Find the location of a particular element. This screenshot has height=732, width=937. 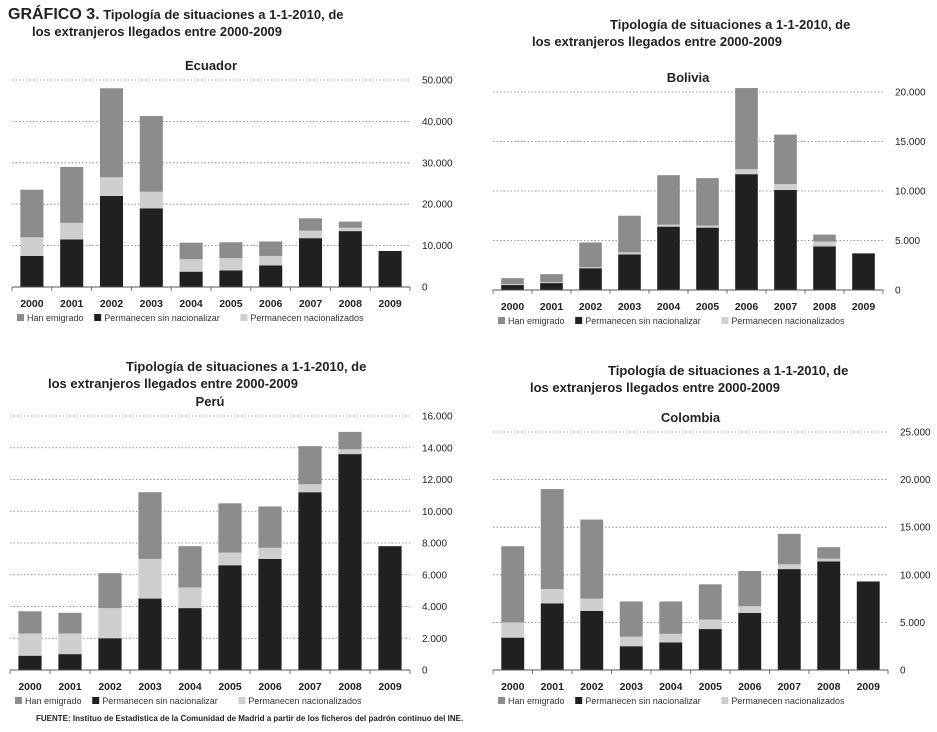

bolivia-xtick-label: 2009 is located at coordinates (864, 307).